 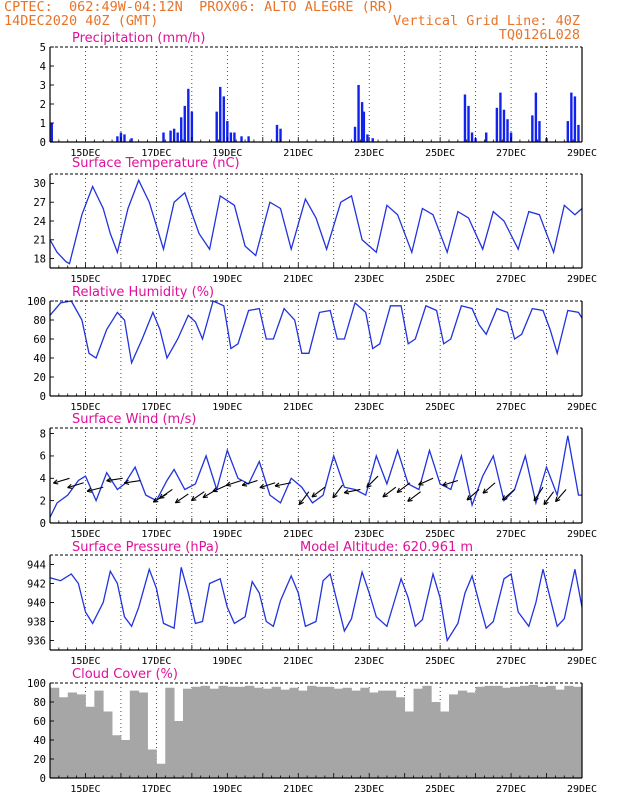 I want to click on header-model-code: TQ0126L028, so click(x=539, y=35).